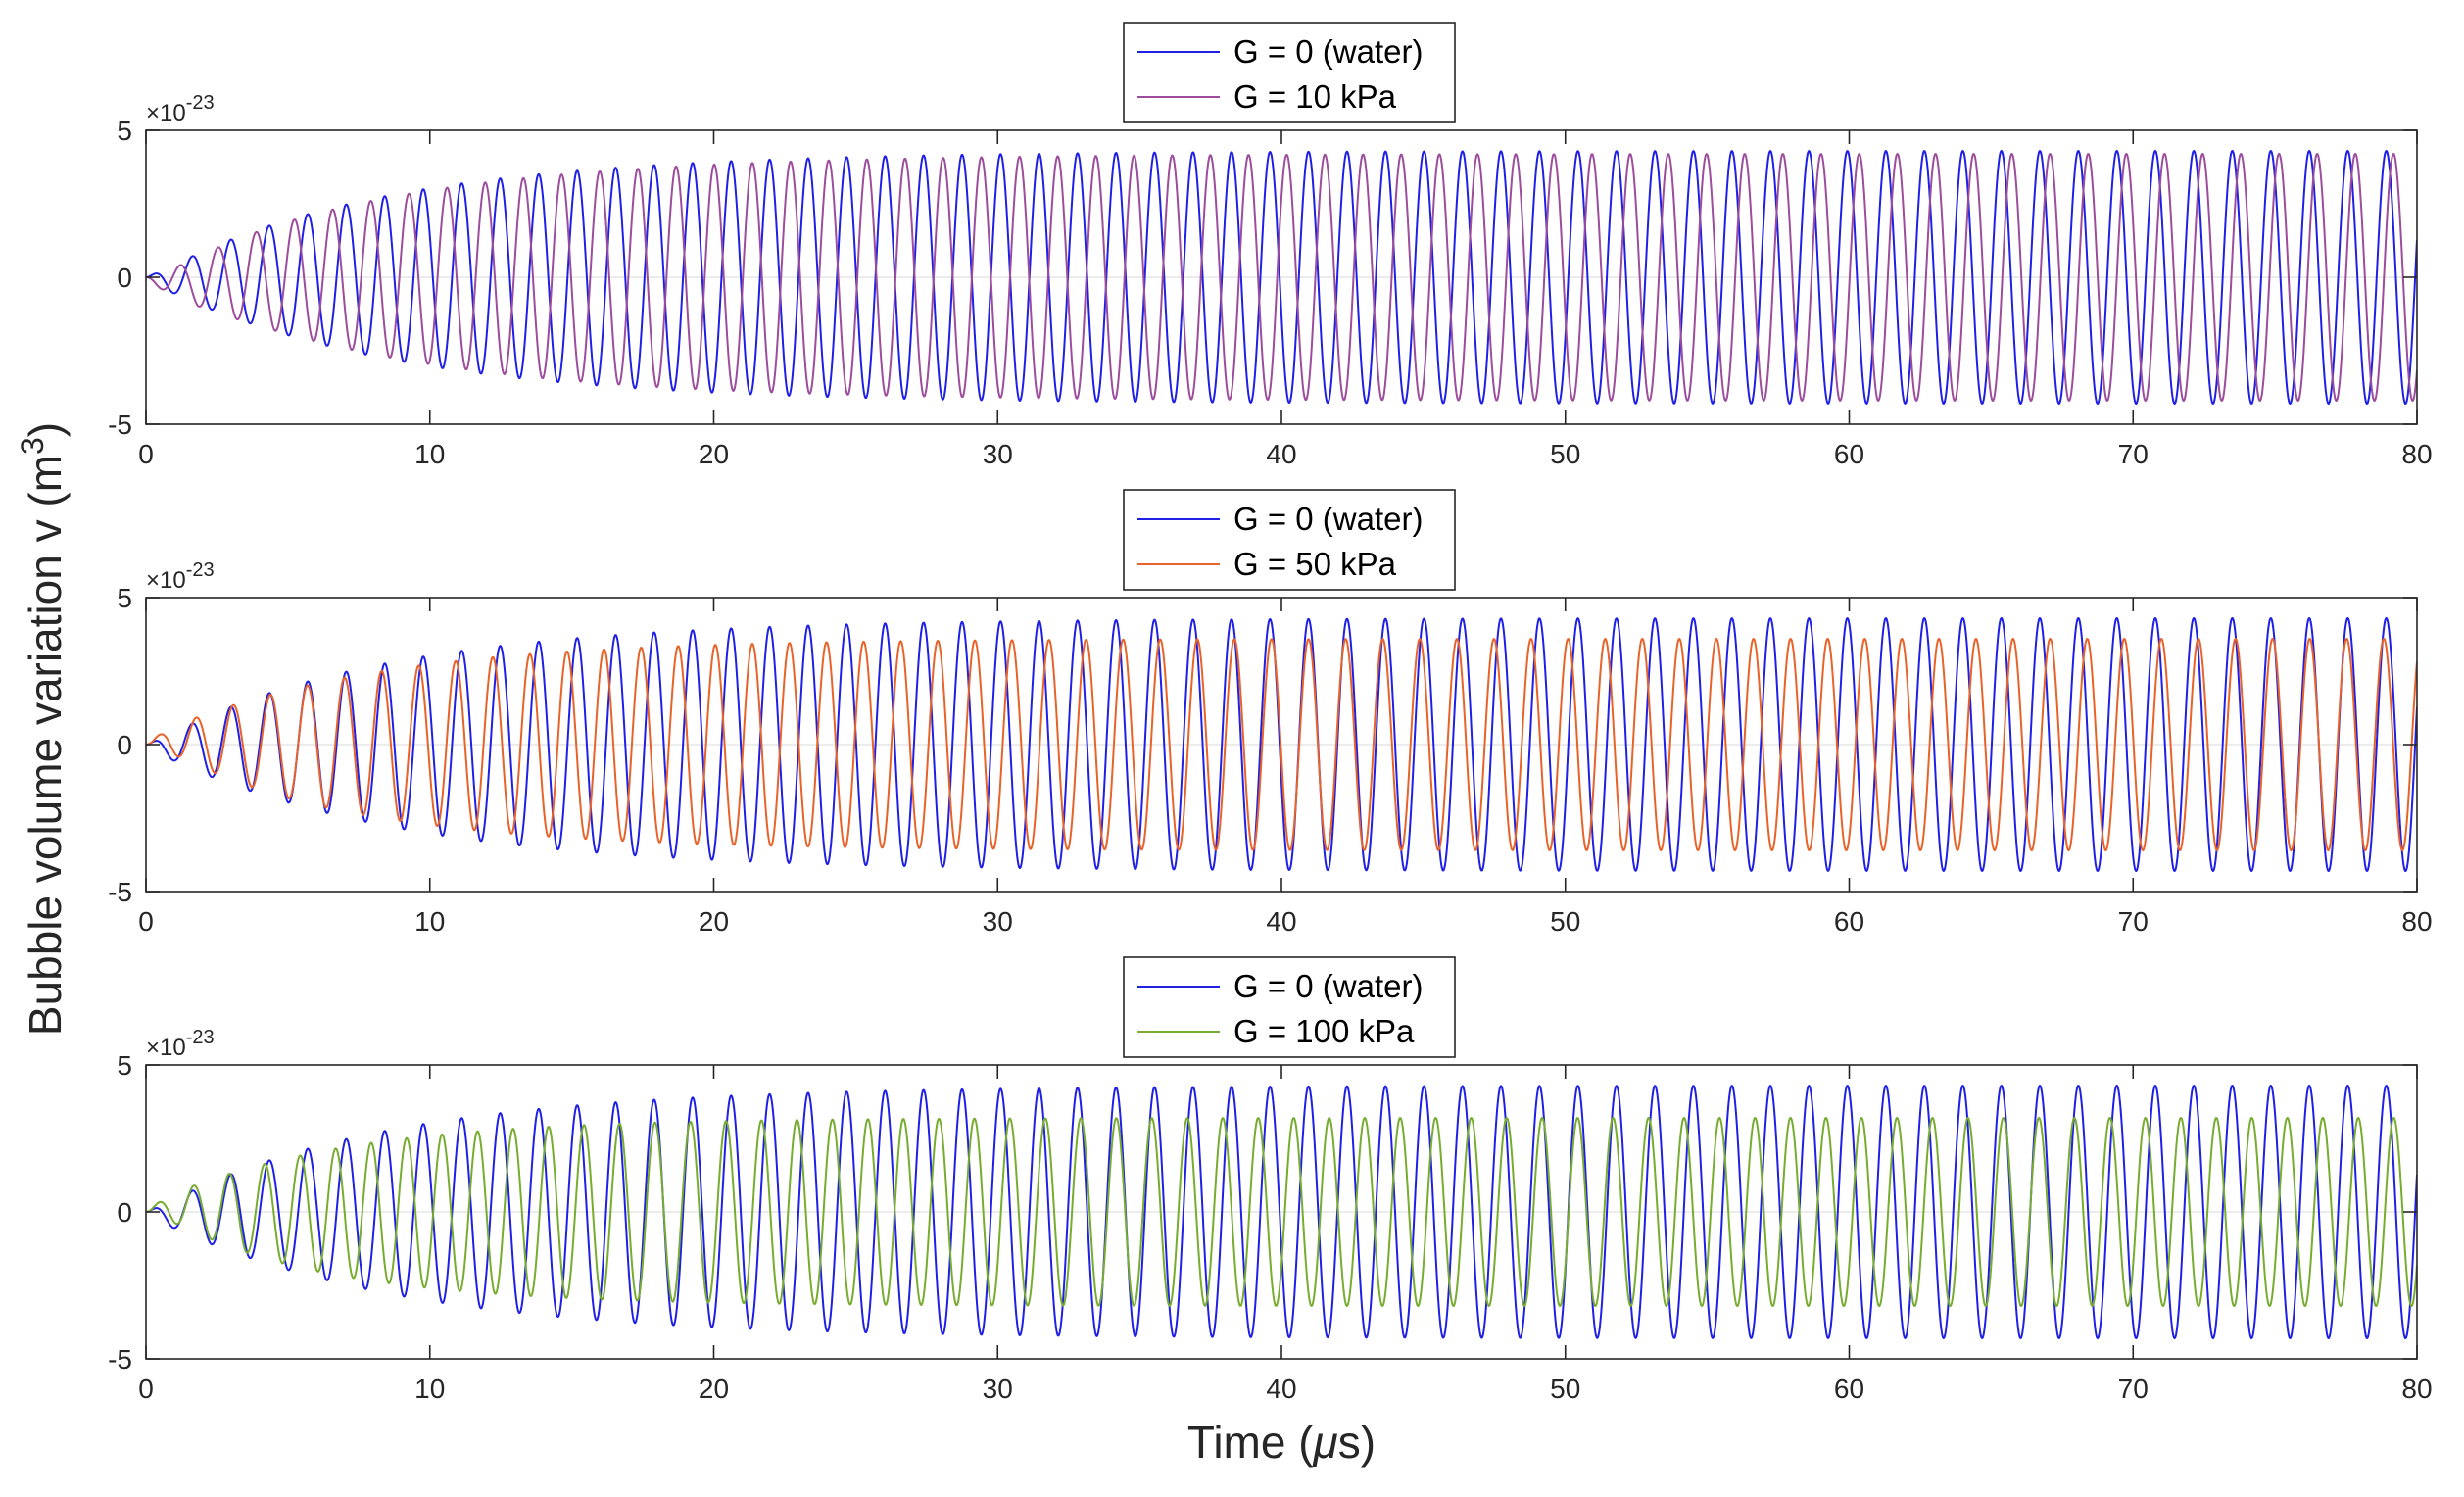 This screenshot has width=2464, height=1497. Describe the element at coordinates (1325, 1442) in the screenshot. I see `x-axis-label-mu: μ` at that location.